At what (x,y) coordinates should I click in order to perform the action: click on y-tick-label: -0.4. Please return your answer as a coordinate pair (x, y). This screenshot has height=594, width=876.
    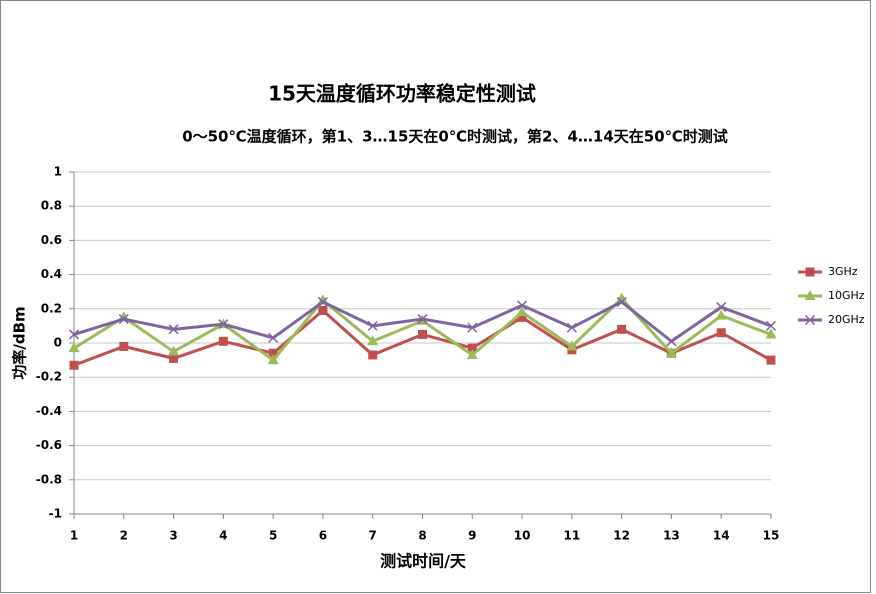
    Looking at the image, I should click on (49, 411).